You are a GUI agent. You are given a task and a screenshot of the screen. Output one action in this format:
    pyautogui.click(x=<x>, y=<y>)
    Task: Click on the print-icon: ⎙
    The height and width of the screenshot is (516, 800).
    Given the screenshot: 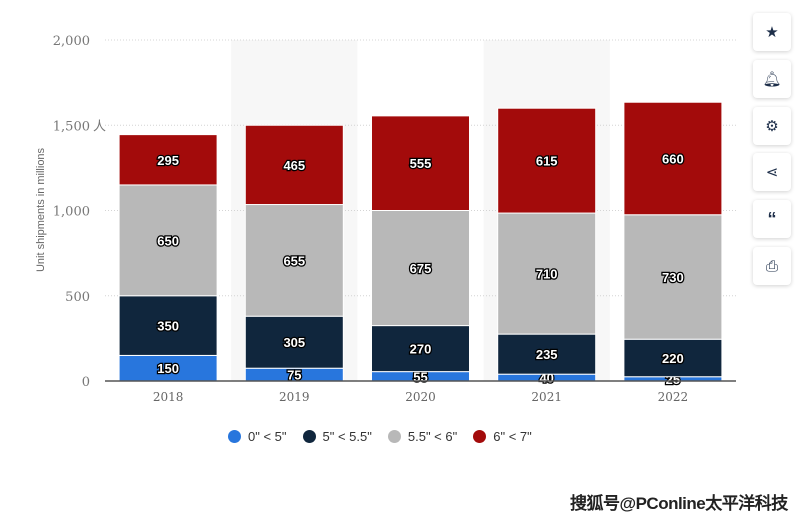 What is the action you would take?
    pyautogui.click(x=772, y=266)
    